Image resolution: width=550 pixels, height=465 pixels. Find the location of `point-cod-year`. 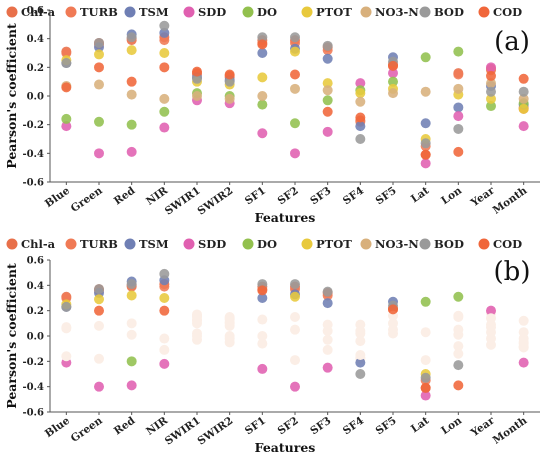

point-cod-year is located at coordinates (491, 75).